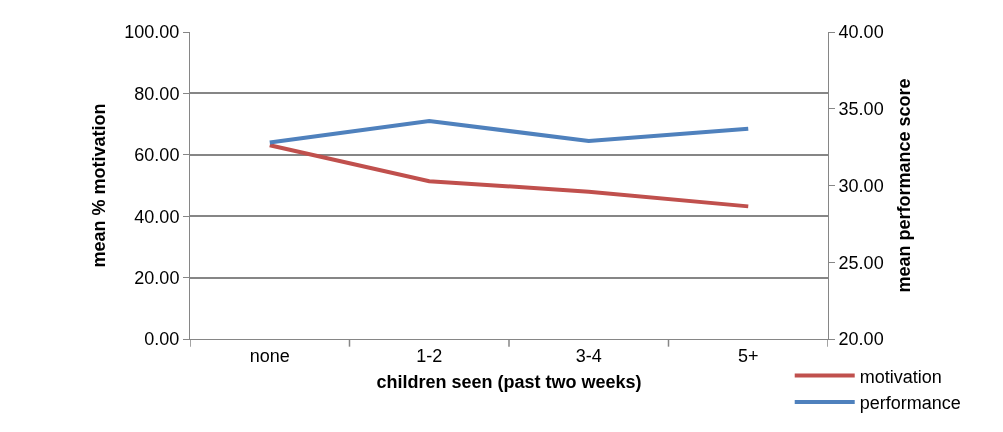  What do you see at coordinates (903, 185) in the screenshot?
I see `y2-axis-title: mean performance score` at bounding box center [903, 185].